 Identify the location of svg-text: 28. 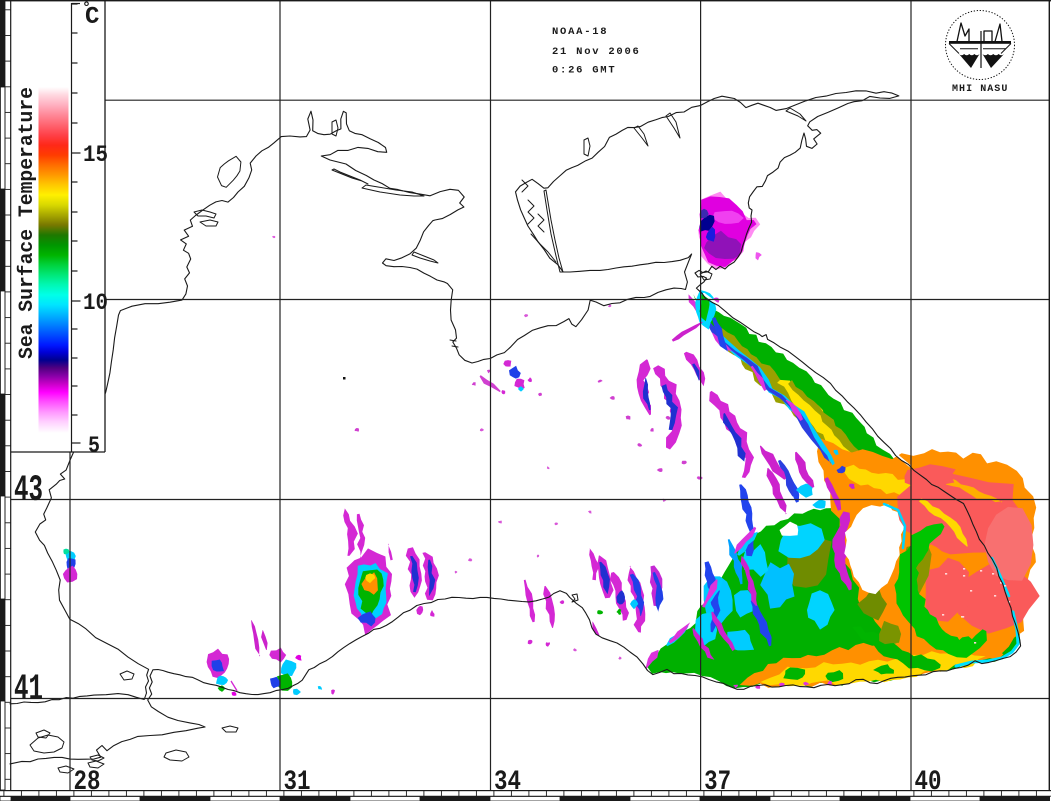
(87, 782).